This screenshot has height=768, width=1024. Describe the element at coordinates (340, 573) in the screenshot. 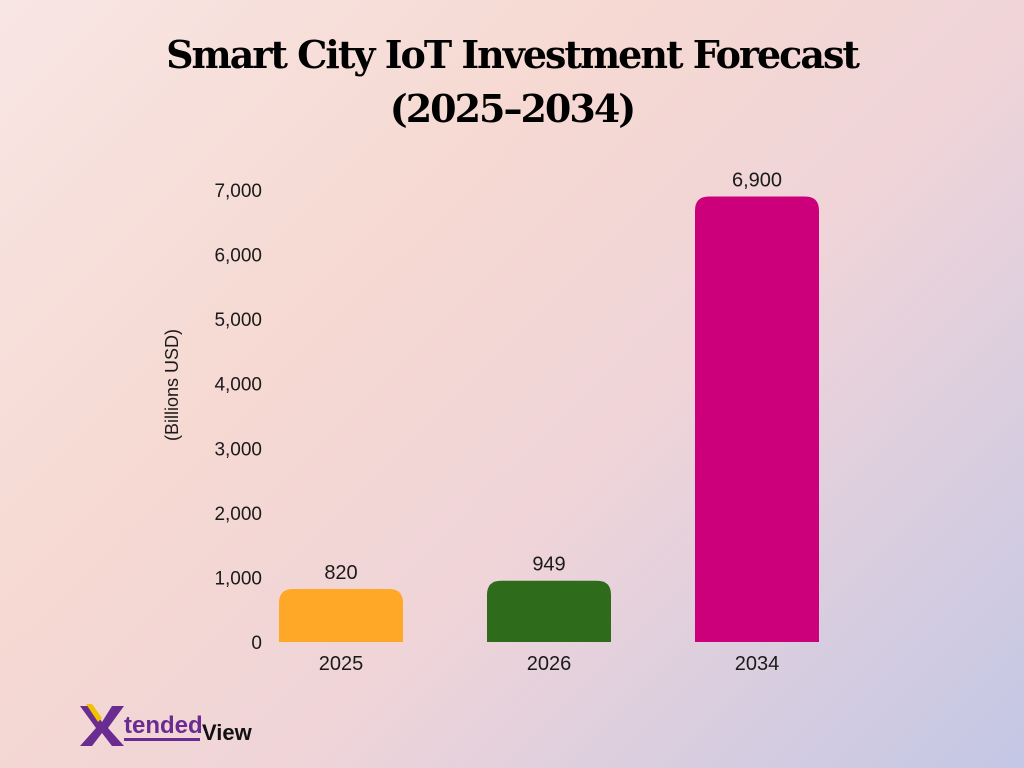

I see `data-label-2025: 820` at that location.